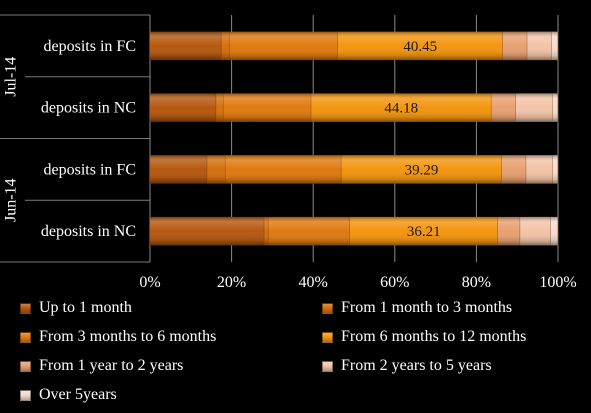  What do you see at coordinates (111, 365) in the screenshot?
I see `legend-label: From 1 year to 2 years` at bounding box center [111, 365].